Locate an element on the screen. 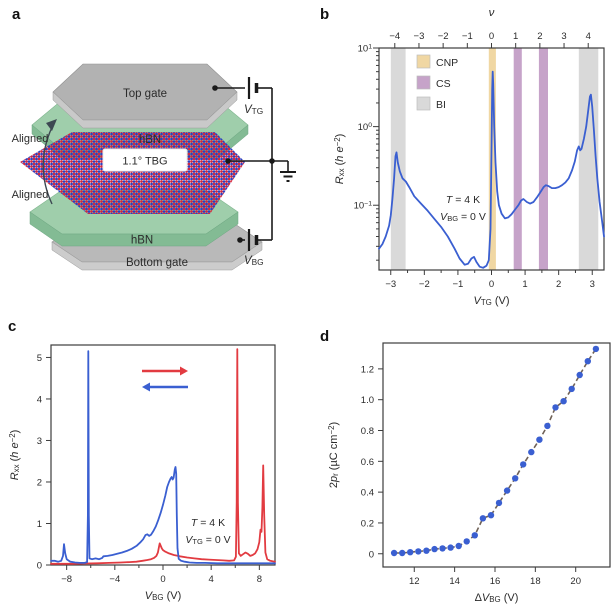 This screenshot has width=614, height=614. legend-label-BI: BI is located at coordinates (441, 105).